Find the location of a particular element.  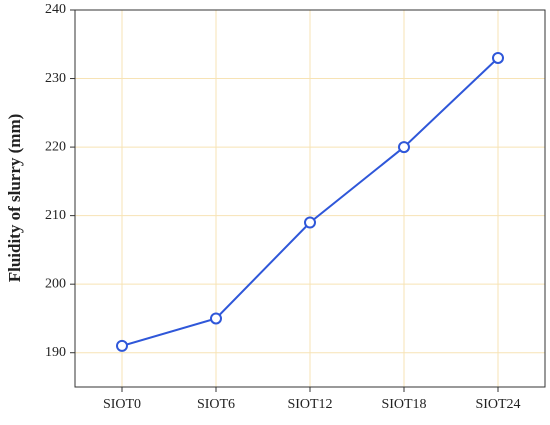

x-tick-label: SIOT6 is located at coordinates (216, 404).